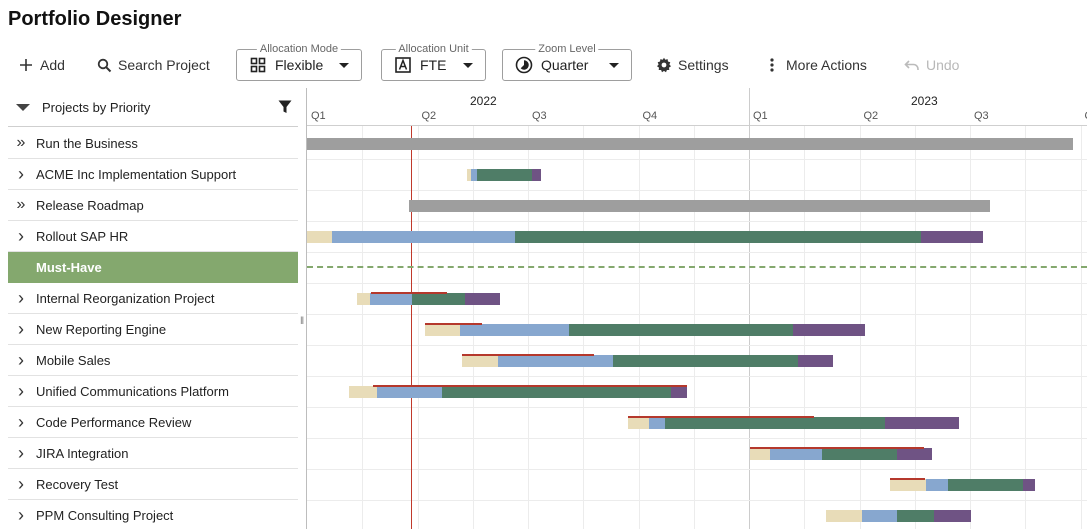 This screenshot has width=1087, height=529. Describe the element at coordinates (153, 65) in the screenshot. I see `search-project-button: Search Project` at that location.